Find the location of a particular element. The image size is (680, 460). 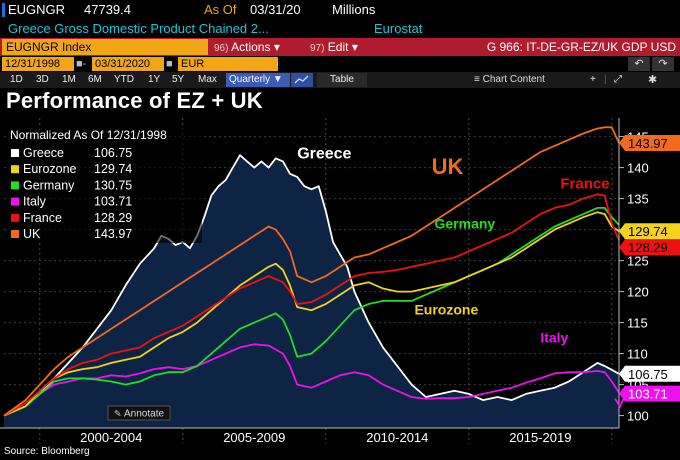

last-value: 47739.4 is located at coordinates (107, 9).